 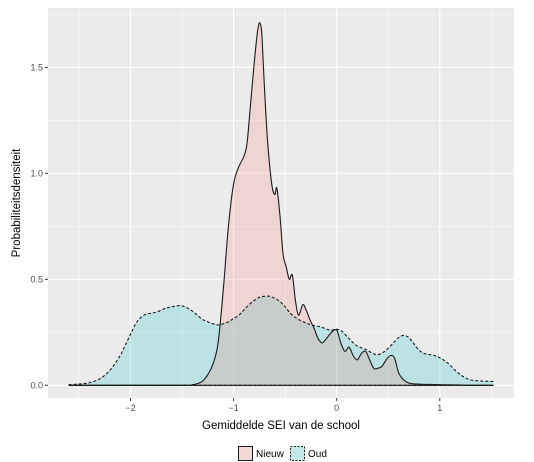 What do you see at coordinates (281, 426) in the screenshot?
I see `x-axis-title: Gemiddelde SEI van de school` at bounding box center [281, 426].